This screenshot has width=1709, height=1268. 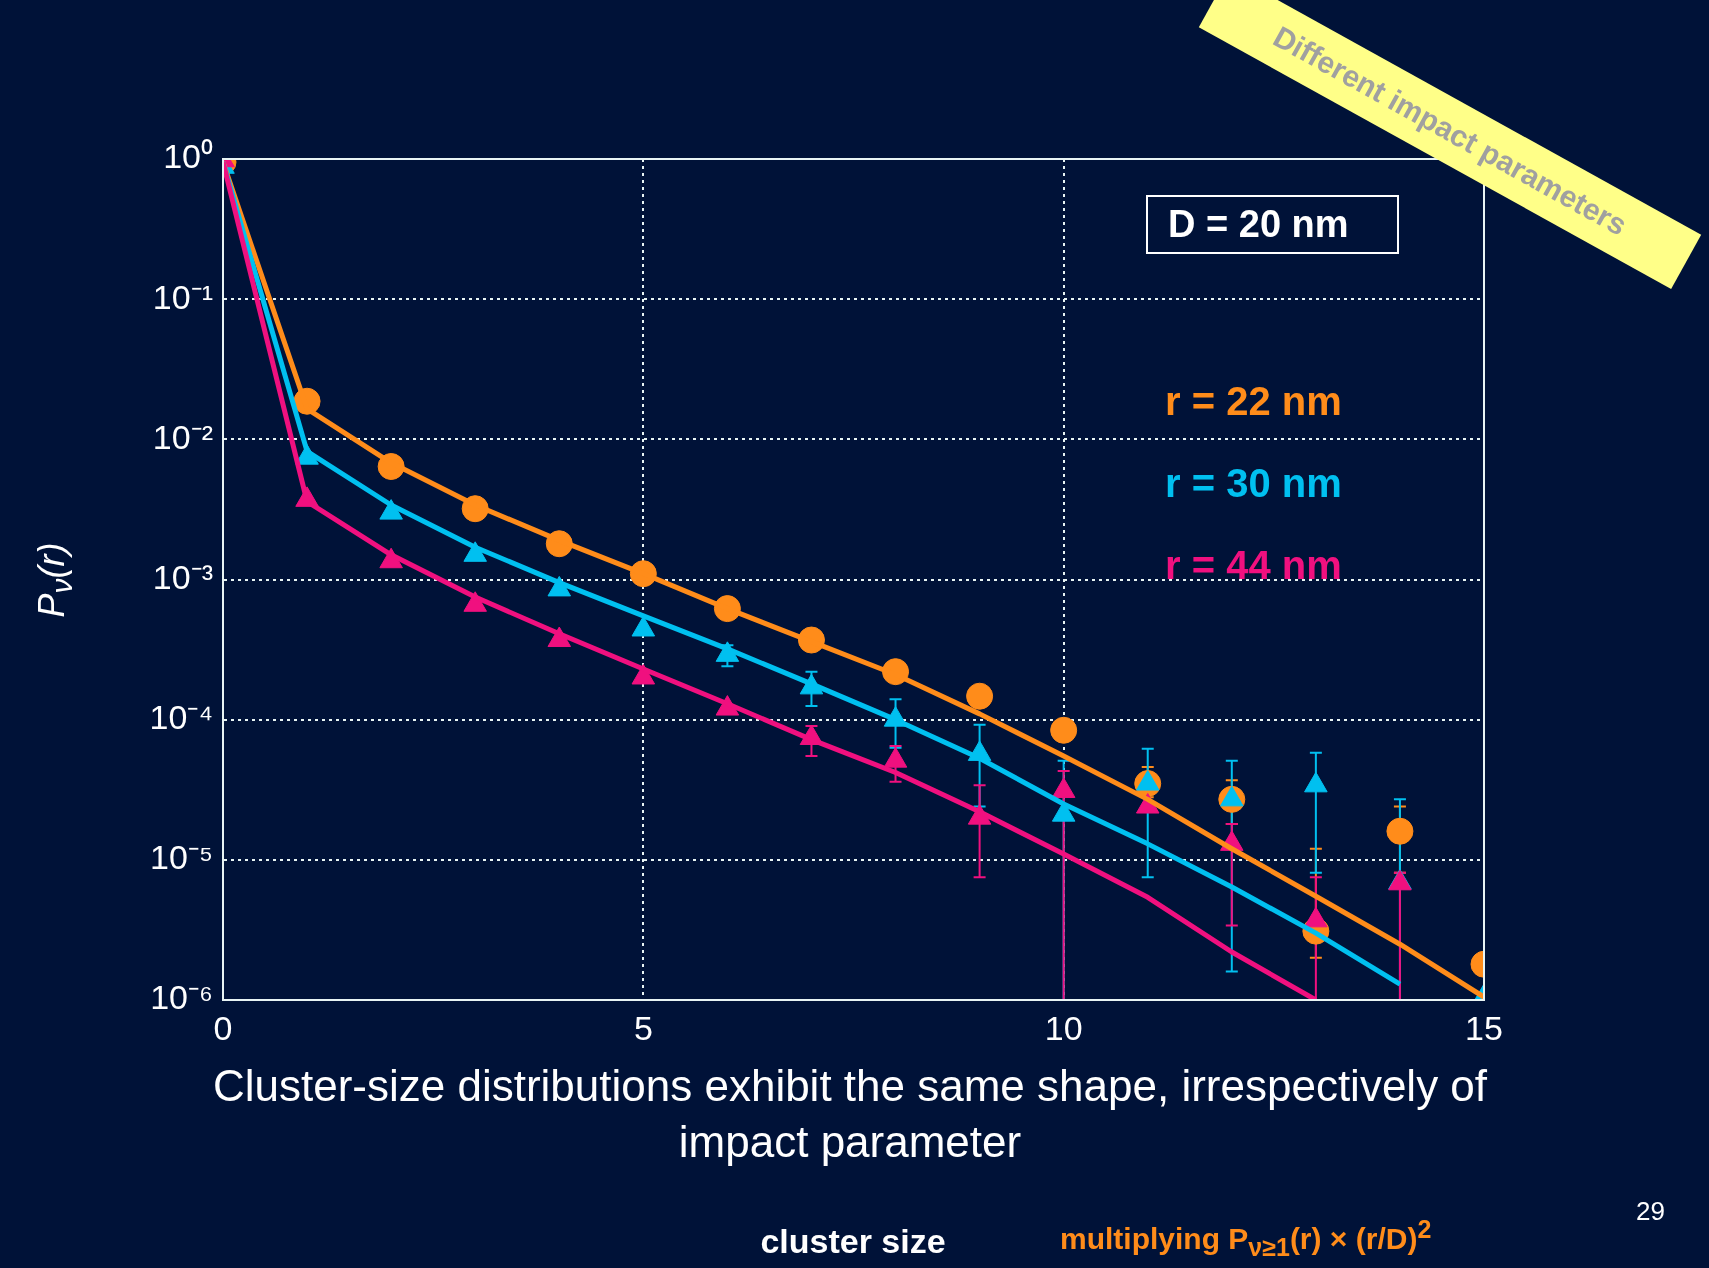 I want to click on y-tick-label: 10⁻⁶, so click(x=181, y=997).